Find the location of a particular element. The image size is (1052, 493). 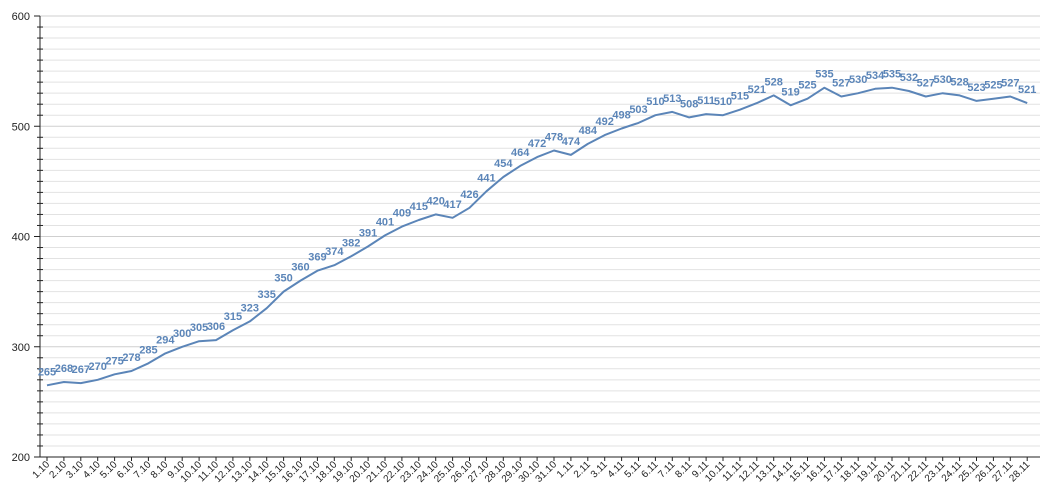

data-label: 323 is located at coordinates (250, 308).